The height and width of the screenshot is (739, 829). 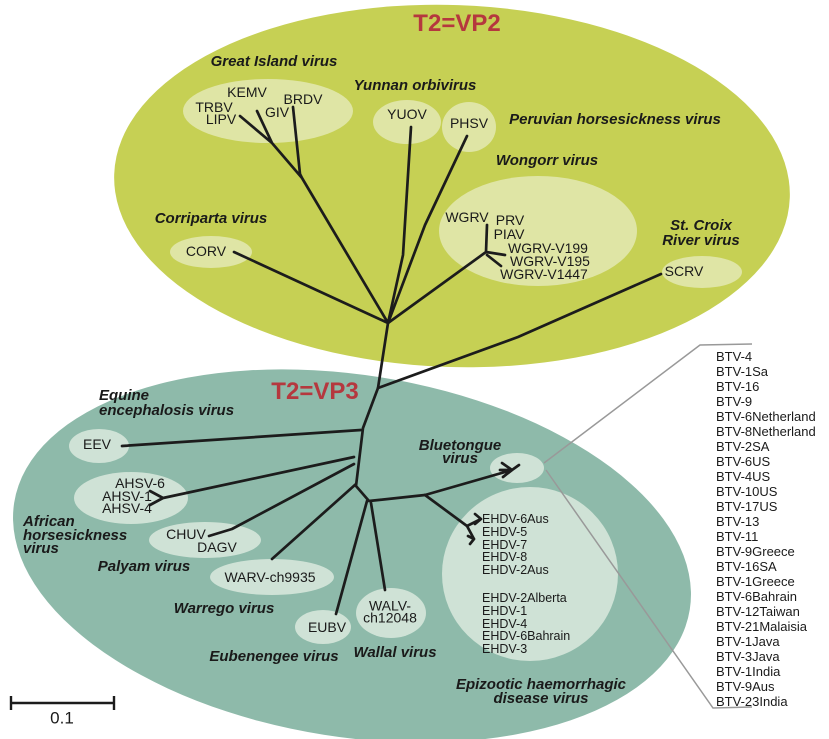 I want to click on scale-bar, so click(x=62, y=703).